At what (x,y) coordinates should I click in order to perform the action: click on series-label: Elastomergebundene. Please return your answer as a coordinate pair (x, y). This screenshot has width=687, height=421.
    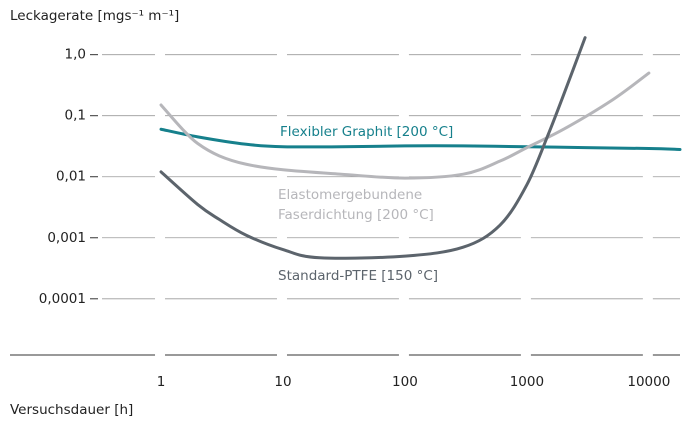
    Looking at the image, I should click on (350, 195).